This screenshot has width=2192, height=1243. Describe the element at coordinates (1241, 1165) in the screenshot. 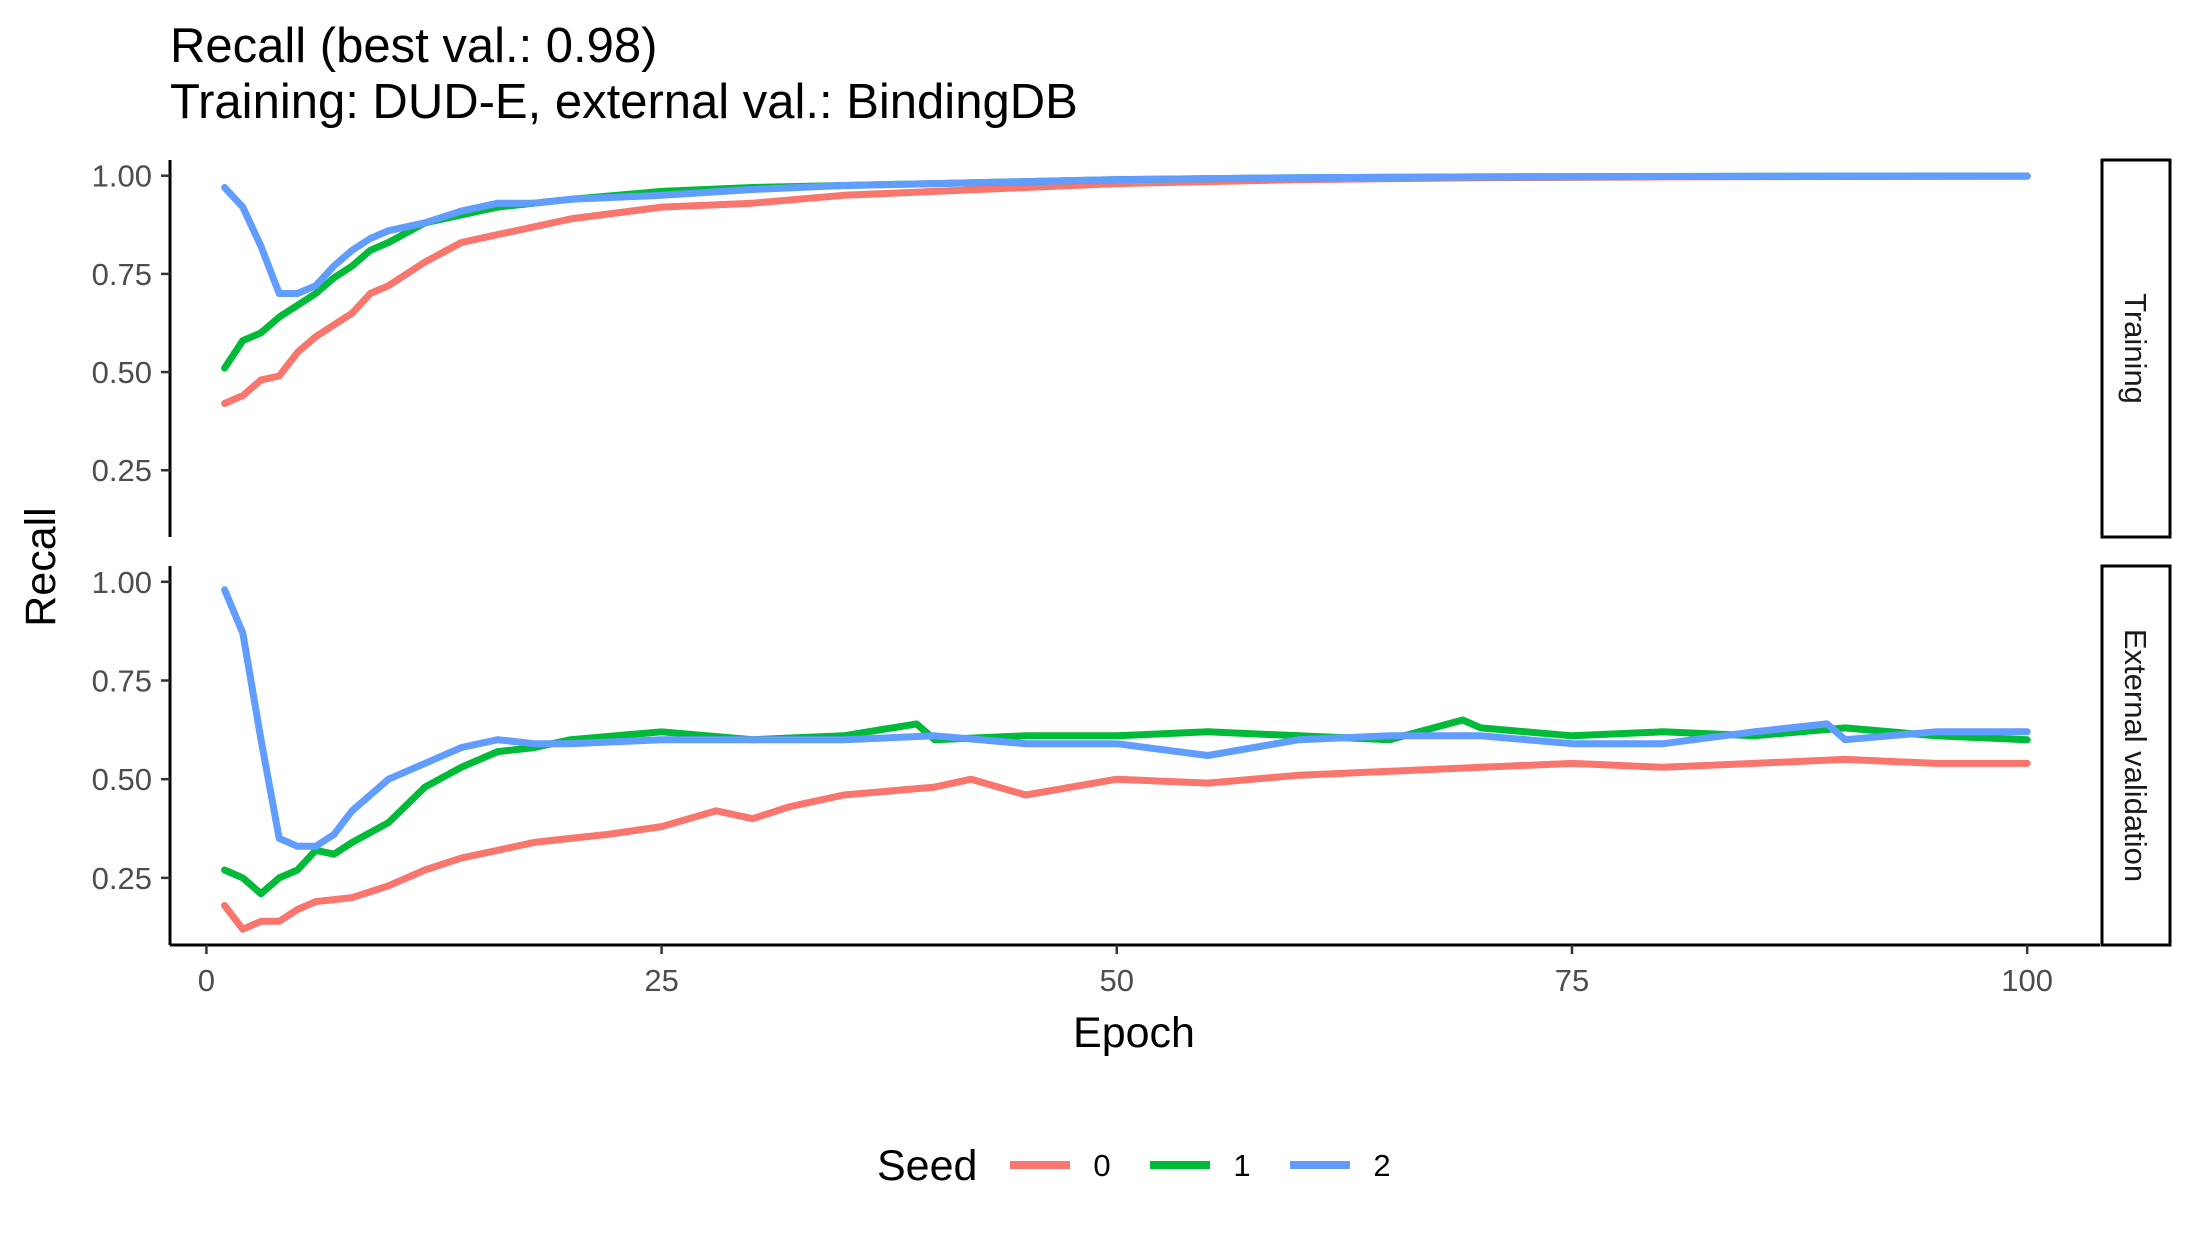

I see `legend-label-seed-1: 1` at that location.